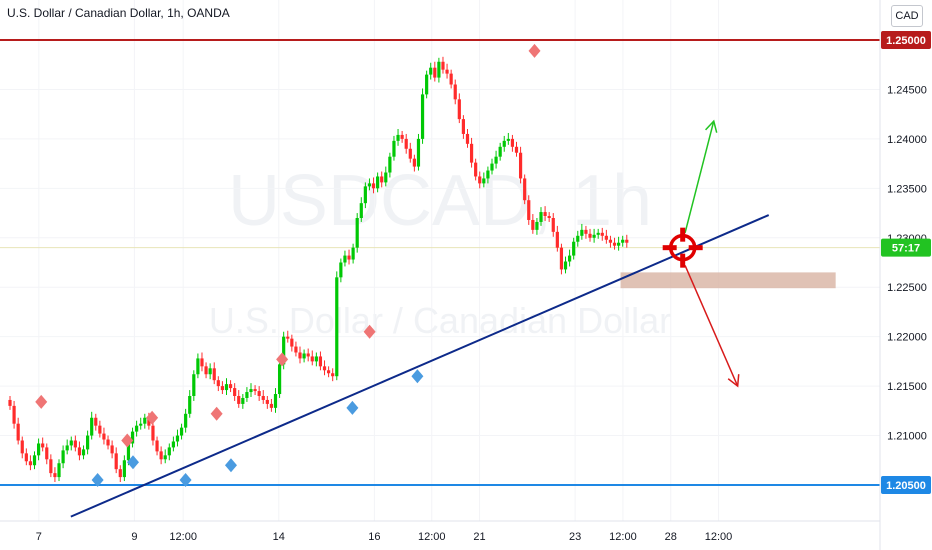 This screenshot has height=550, width=932. I want to click on x-tick-label: 9, so click(134, 537).